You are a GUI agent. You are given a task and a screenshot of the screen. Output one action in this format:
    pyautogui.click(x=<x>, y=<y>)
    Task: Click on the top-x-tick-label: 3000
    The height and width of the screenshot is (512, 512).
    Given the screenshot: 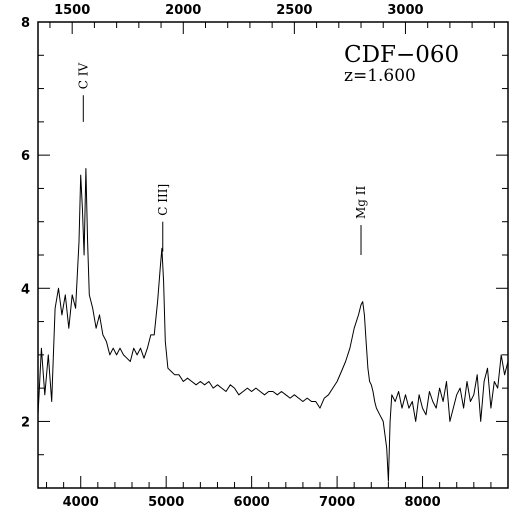 What is the action you would take?
    pyautogui.click(x=405, y=10)
    